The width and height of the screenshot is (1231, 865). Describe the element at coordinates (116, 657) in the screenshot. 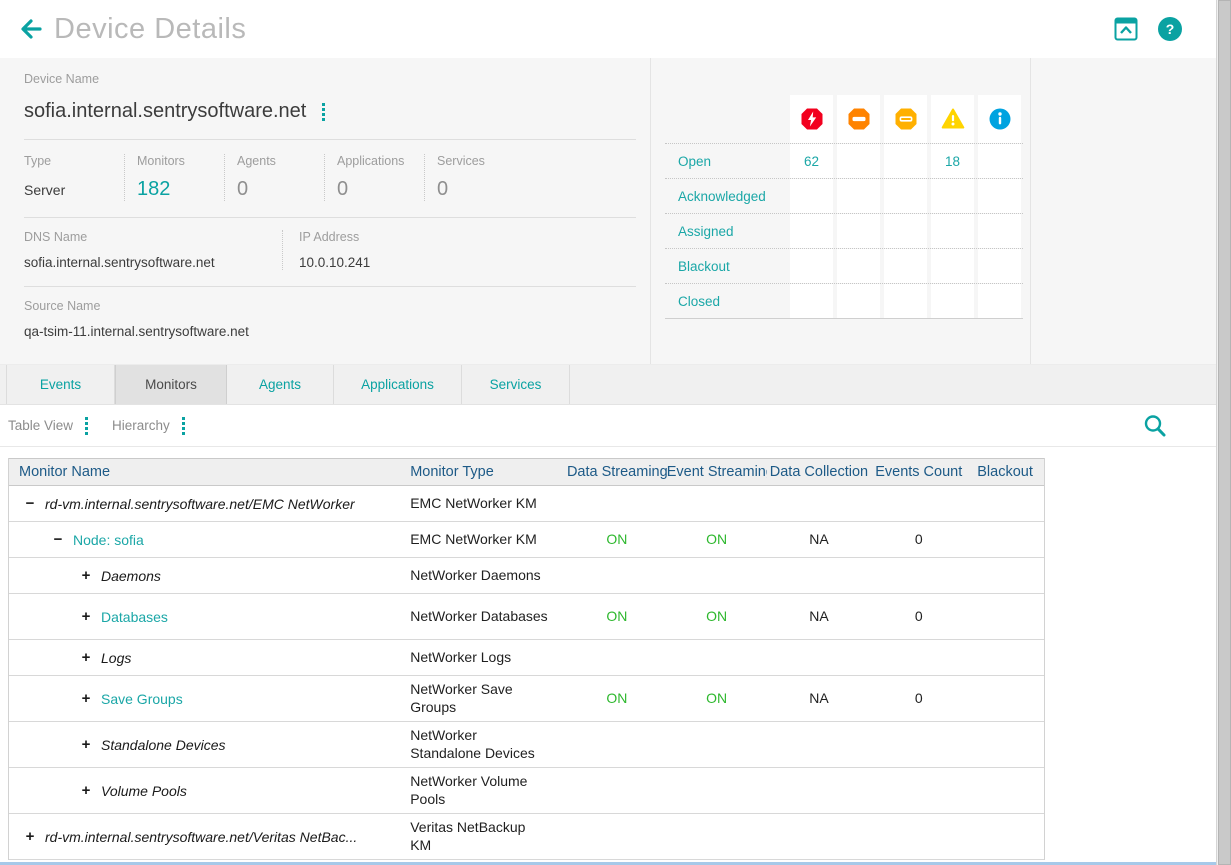

I see `monitor-name: Logs` at that location.